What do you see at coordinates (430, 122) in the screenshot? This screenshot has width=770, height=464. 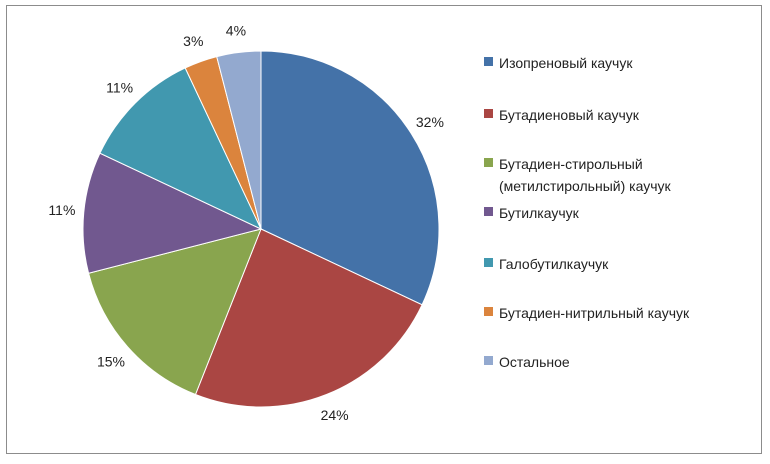 I see `data-label-isoprene: 32%` at bounding box center [430, 122].